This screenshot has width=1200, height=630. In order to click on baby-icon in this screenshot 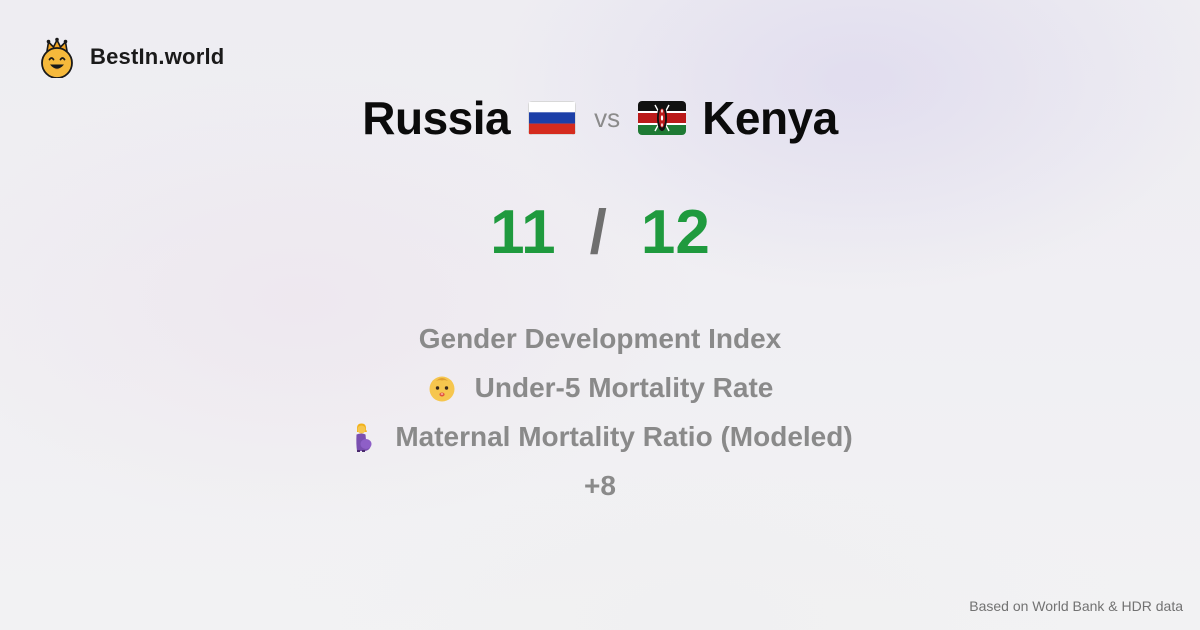, I will do `click(442, 388)`.